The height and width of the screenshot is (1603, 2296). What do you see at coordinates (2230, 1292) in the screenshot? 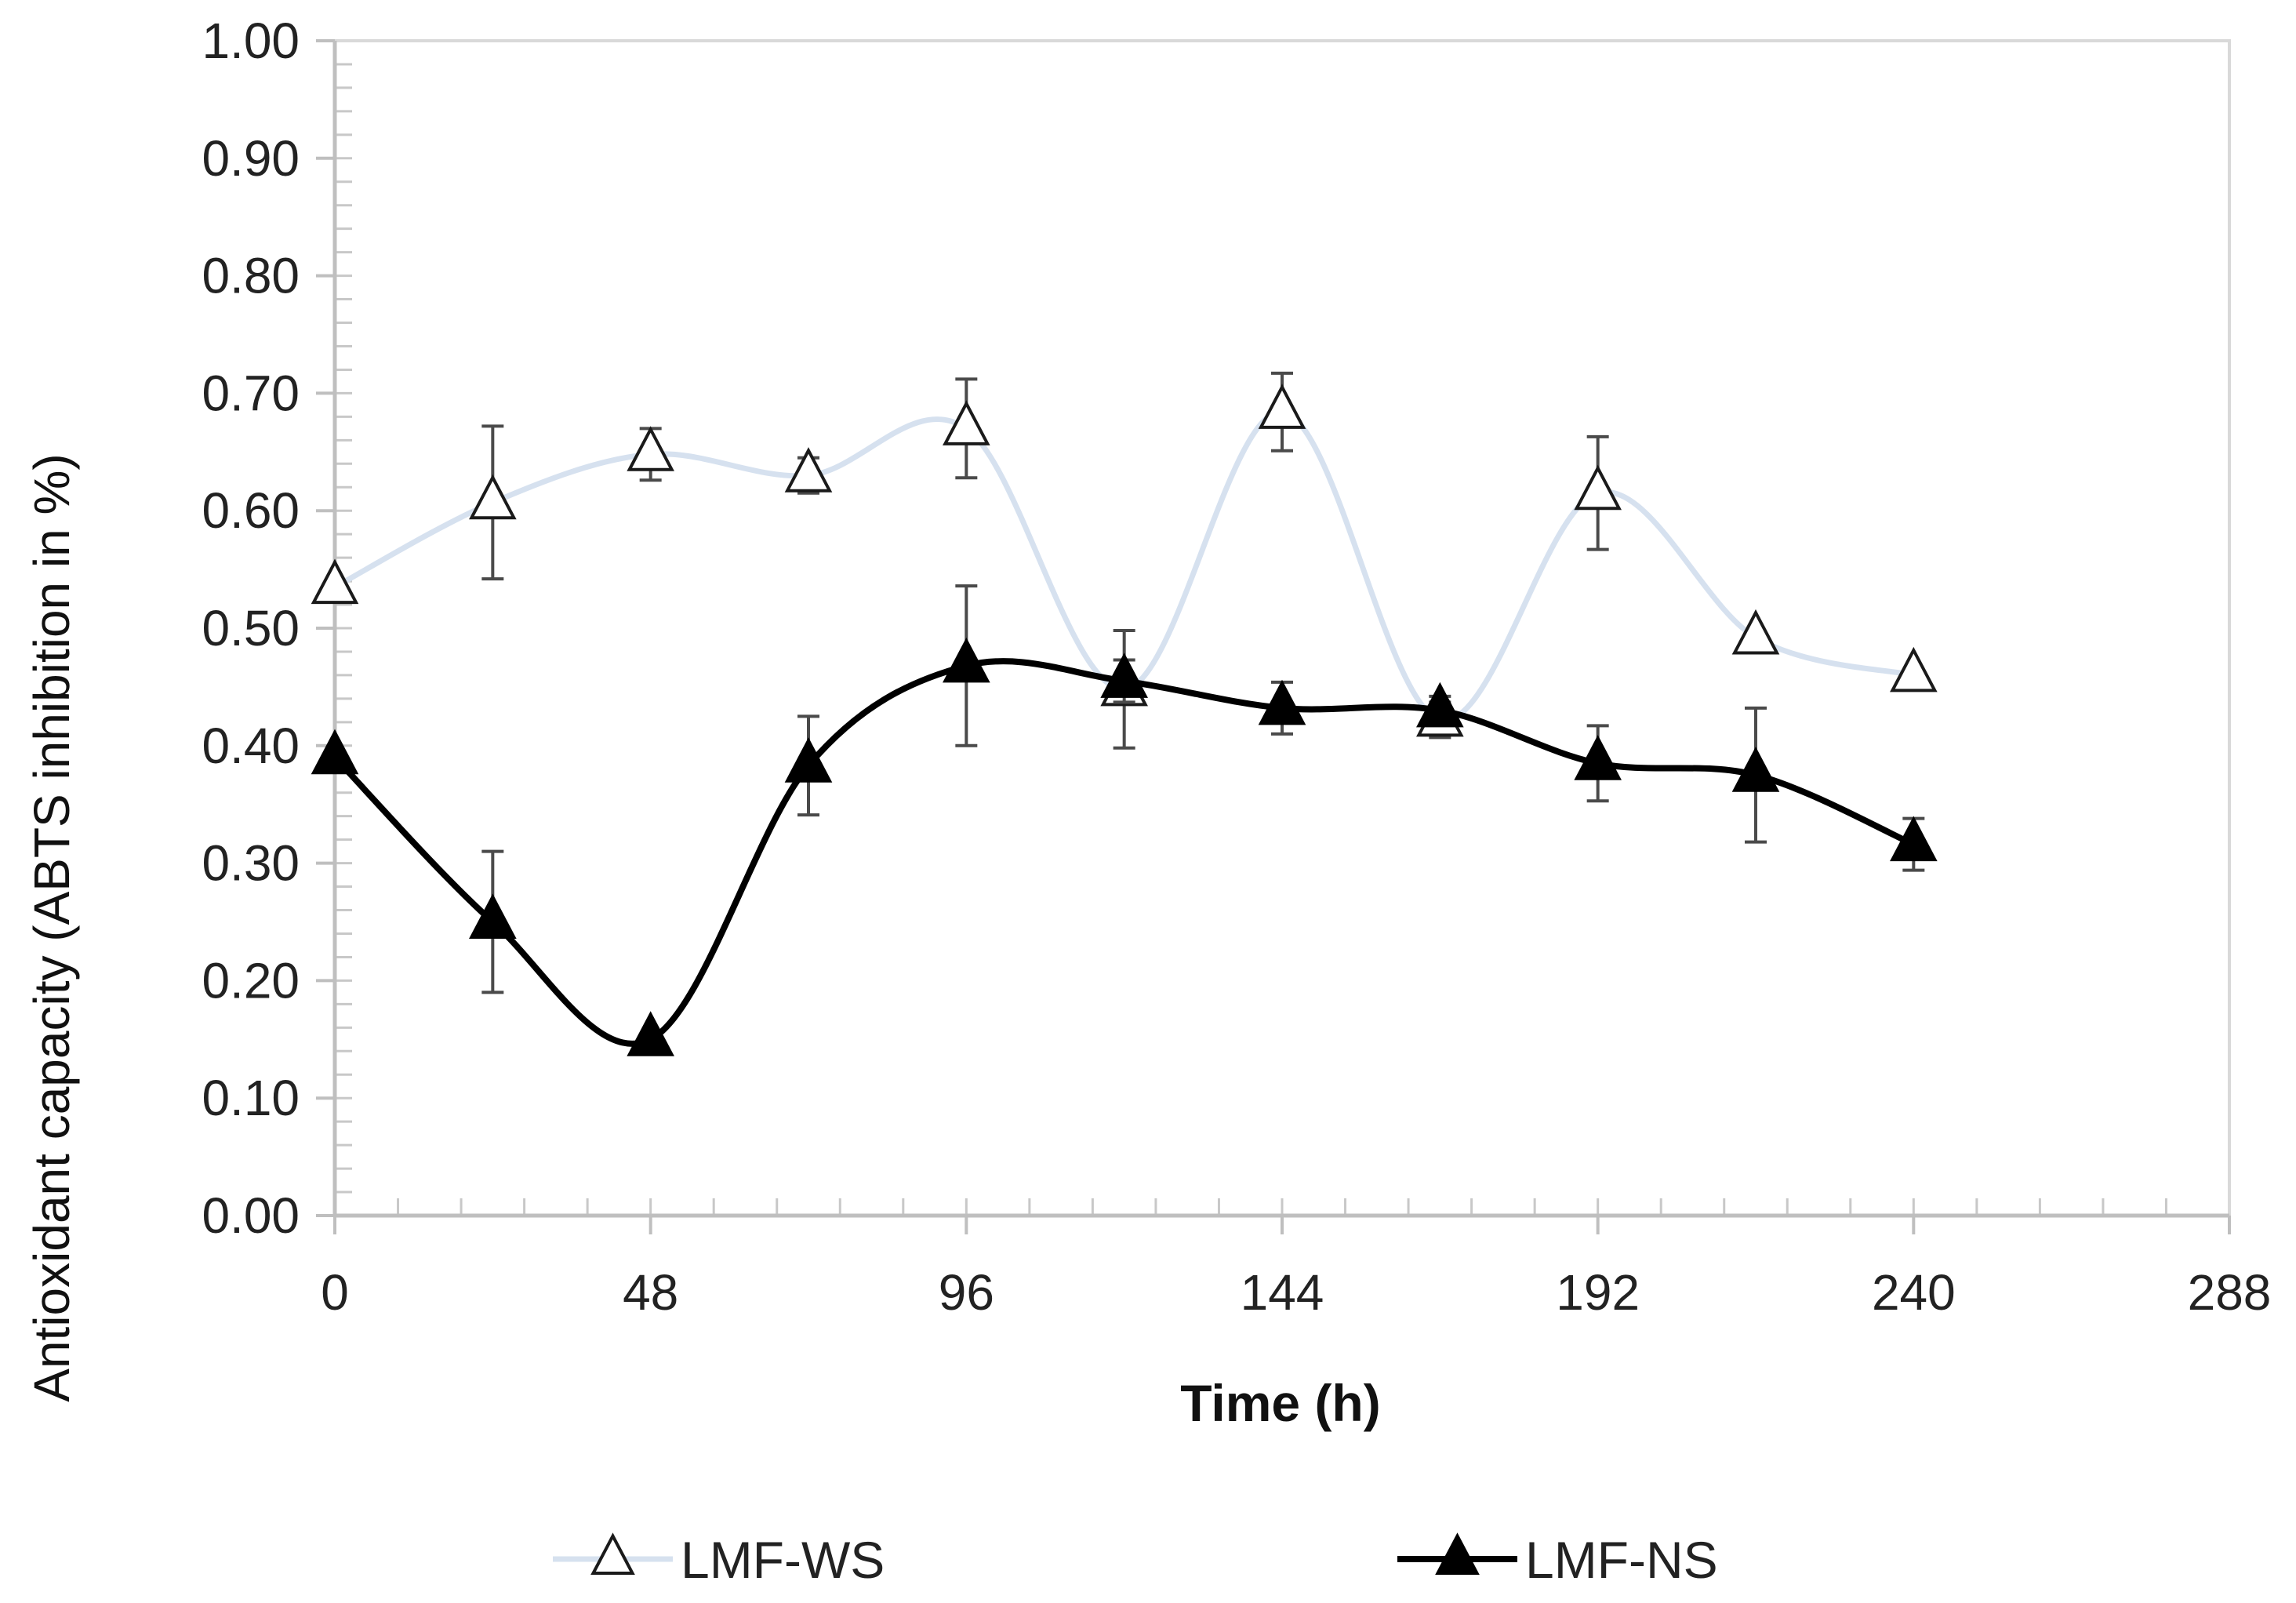
I see `x-tick-label: 288` at bounding box center [2230, 1292].